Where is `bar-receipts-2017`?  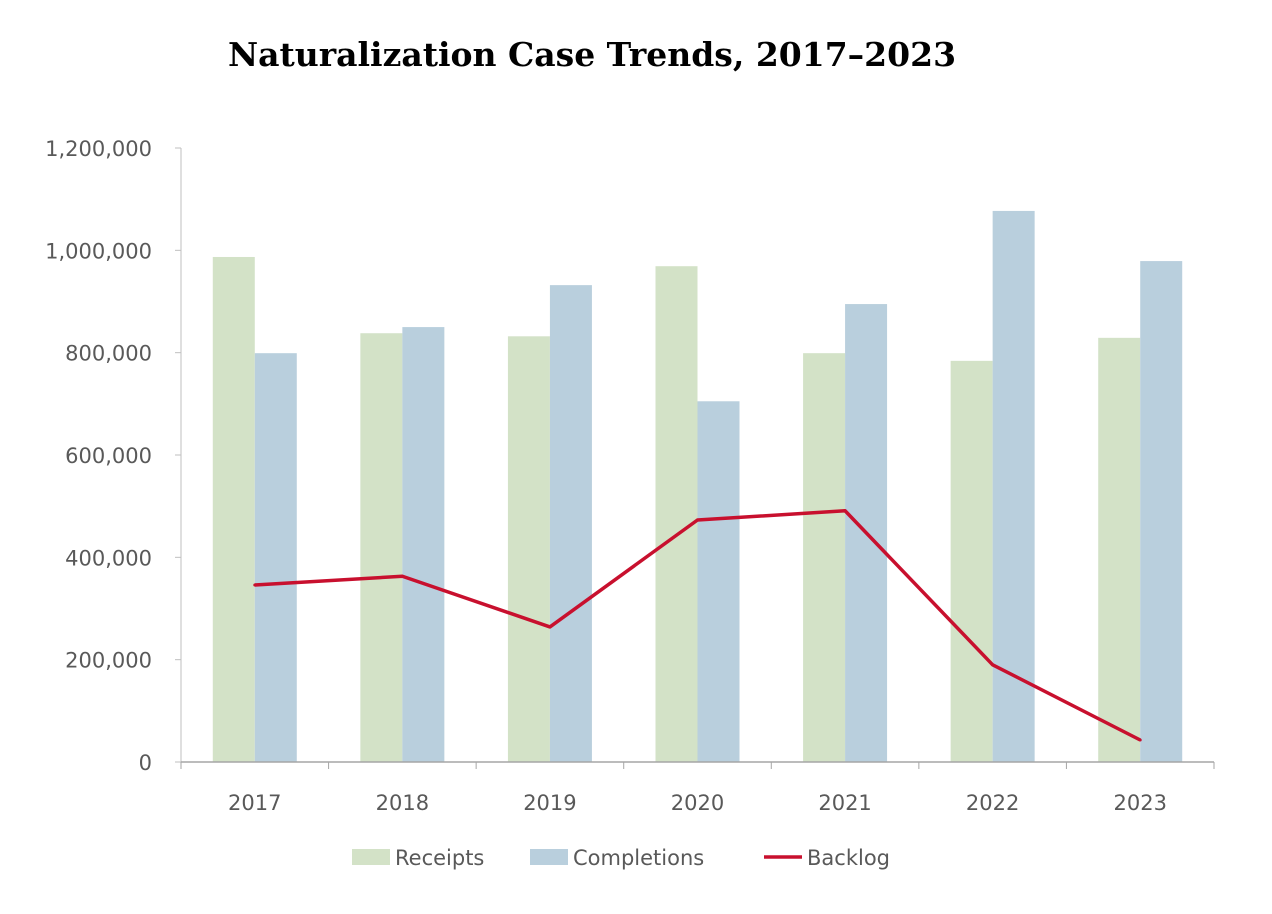
bar-receipts-2017 is located at coordinates (233, 509).